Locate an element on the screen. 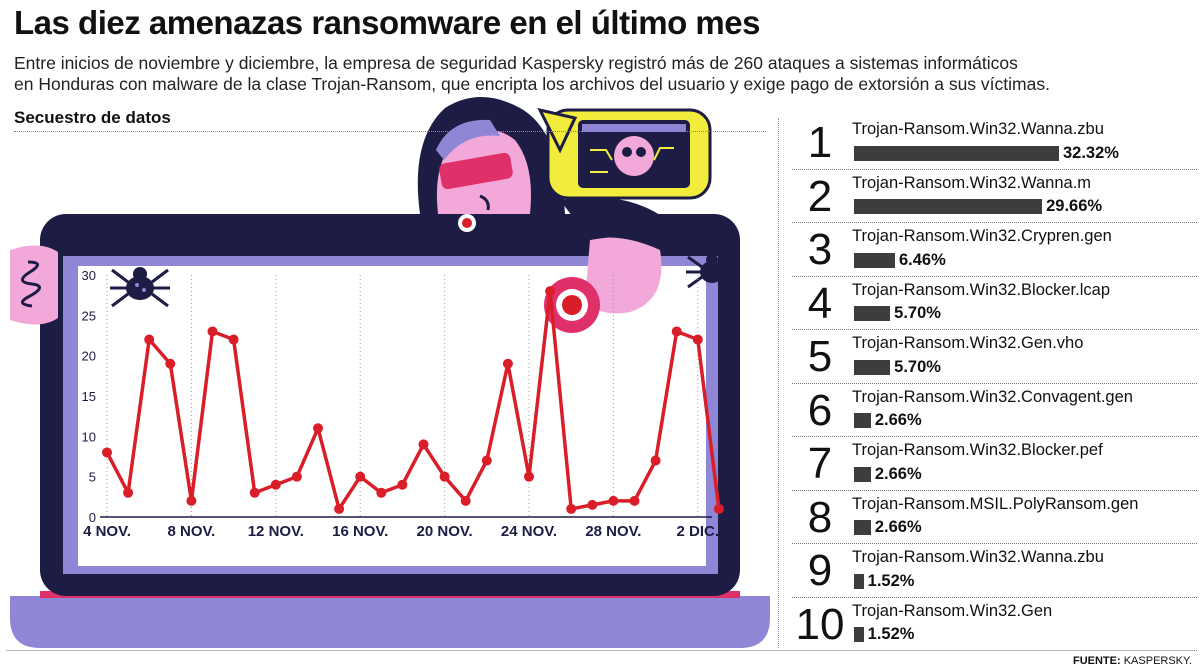 The width and height of the screenshot is (1200, 669). laptop-base is located at coordinates (390, 622).